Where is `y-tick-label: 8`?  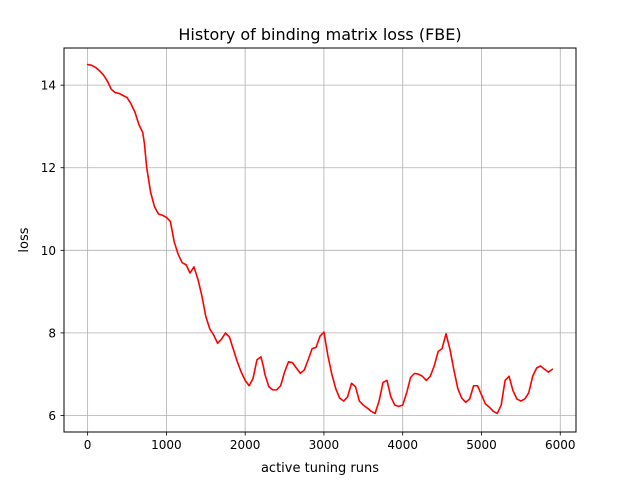 y-tick-label: 8 is located at coordinates (52, 333).